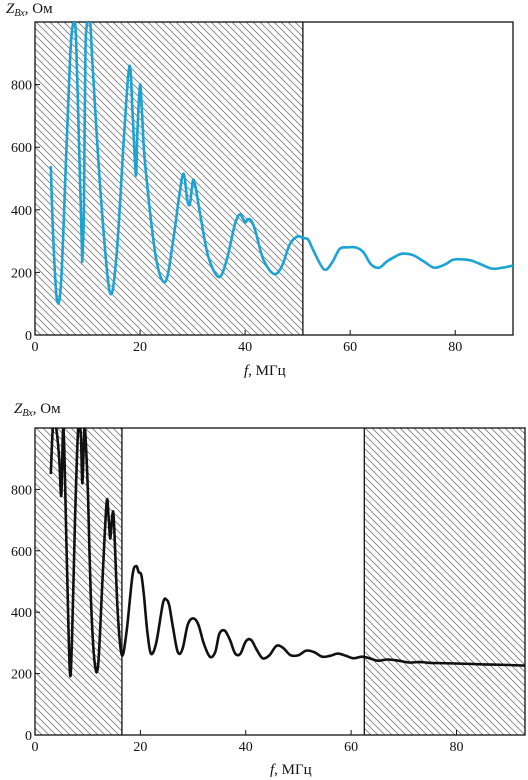 The image size is (528, 780). What do you see at coordinates (140, 747) in the screenshot?
I see `chart-bottom-x-tick-label: 20` at bounding box center [140, 747].